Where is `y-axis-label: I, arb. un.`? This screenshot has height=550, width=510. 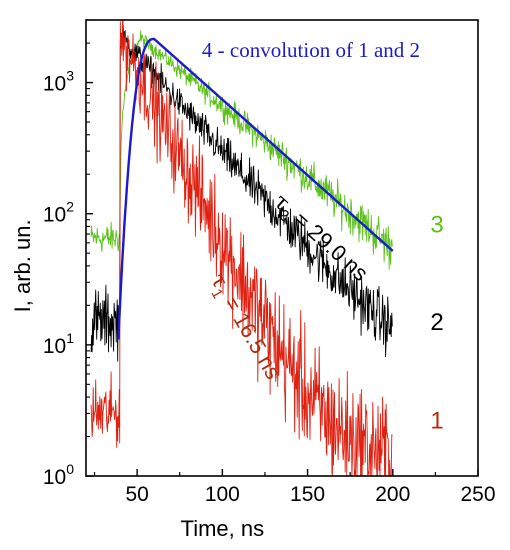
y-axis-label: I, arb. un. is located at coordinates (22, 265).